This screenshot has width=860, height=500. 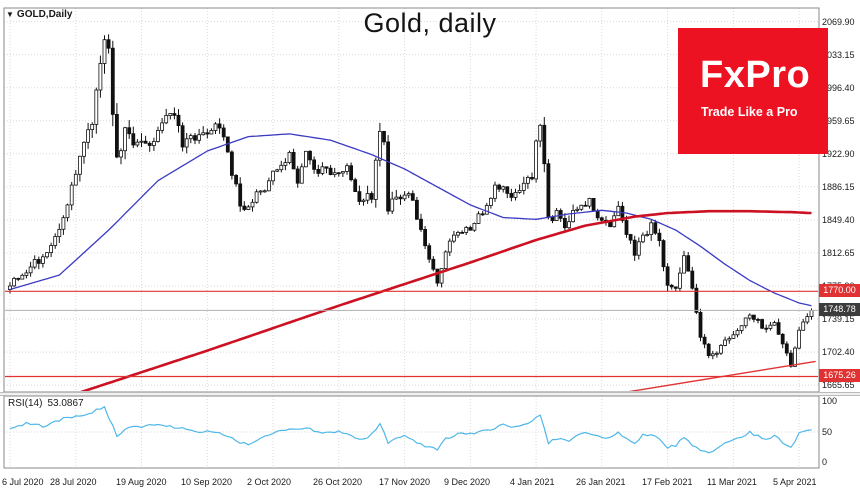 I want to click on date-axis-label: 4 Jan 2021, so click(x=532, y=482).